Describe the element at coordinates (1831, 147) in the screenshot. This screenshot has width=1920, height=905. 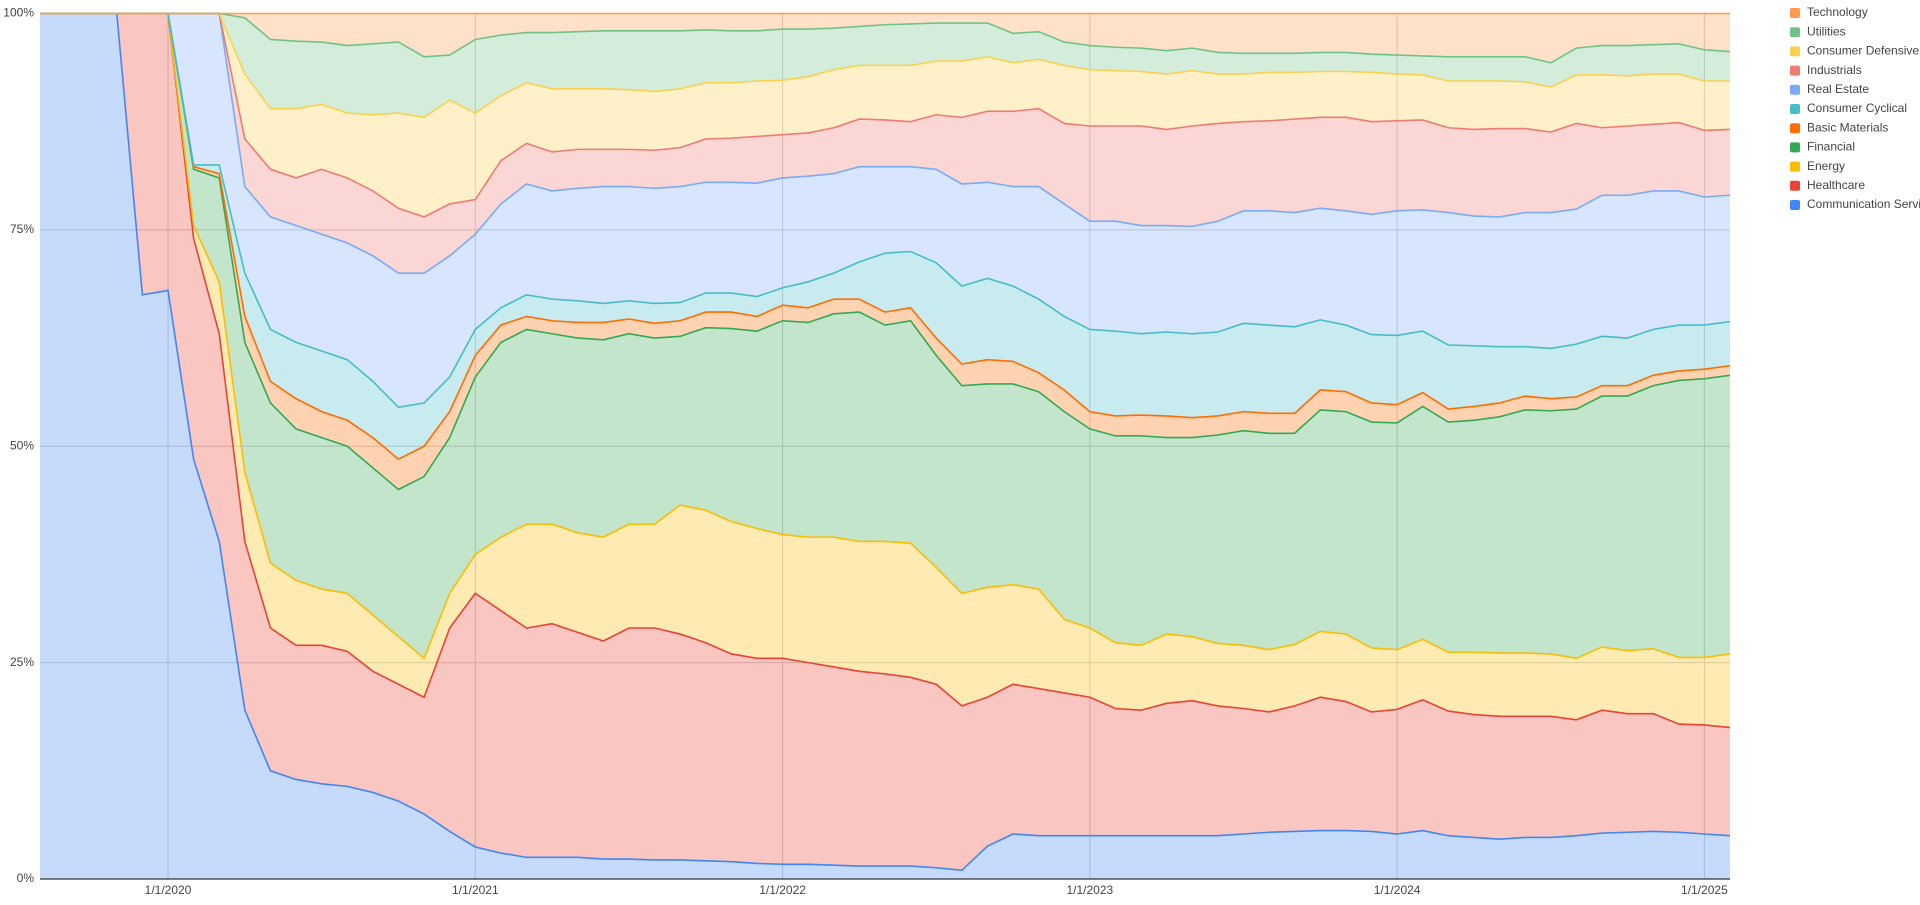
I see `legend-label: Financial` at that location.